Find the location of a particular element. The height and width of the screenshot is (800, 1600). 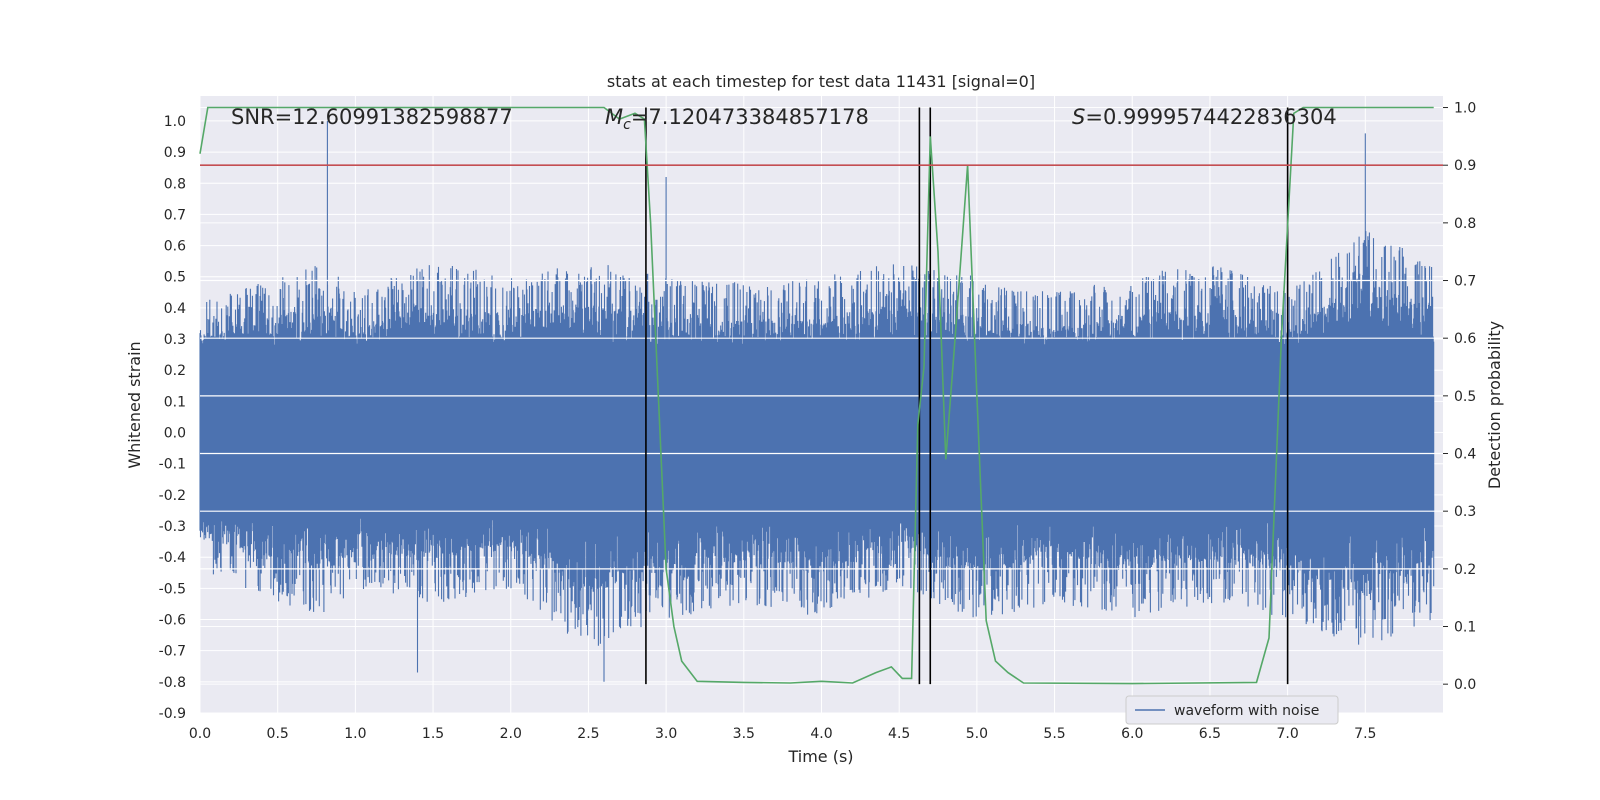

y-tick-label-right: 0.3 is located at coordinates (1465, 512).